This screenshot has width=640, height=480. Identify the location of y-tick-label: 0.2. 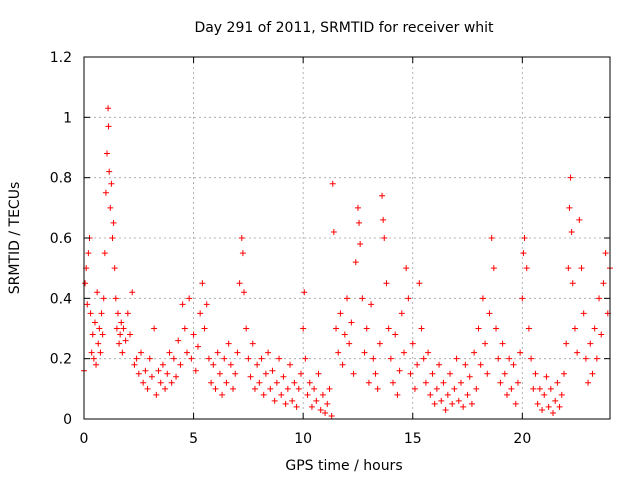
(61, 360).